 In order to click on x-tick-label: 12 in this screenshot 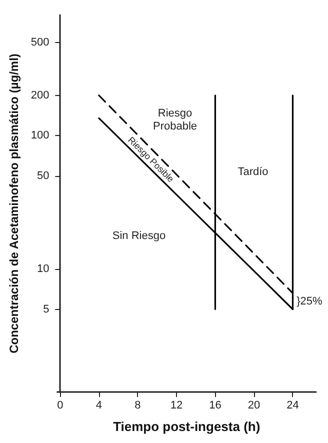, I will do `click(176, 406)`.